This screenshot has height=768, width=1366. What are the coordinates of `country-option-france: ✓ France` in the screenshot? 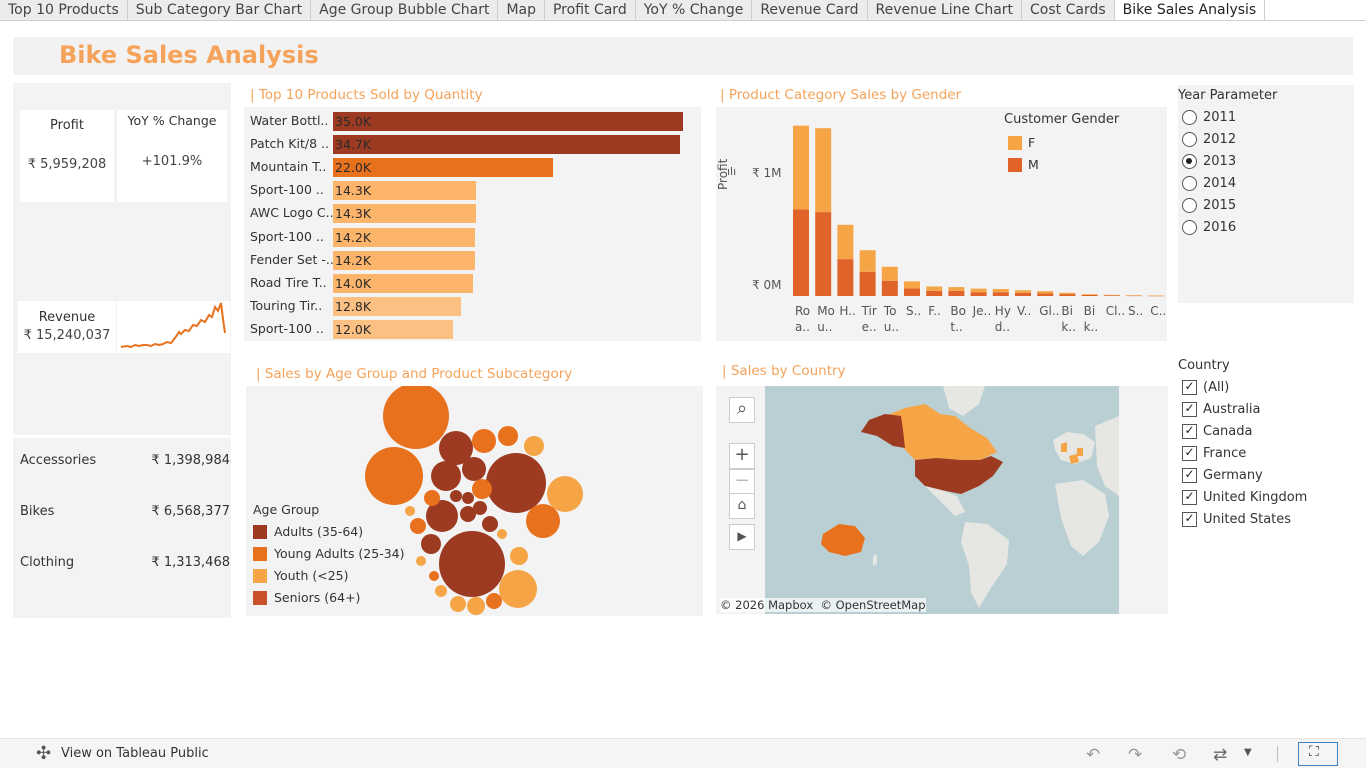 It's located at (1214, 453).